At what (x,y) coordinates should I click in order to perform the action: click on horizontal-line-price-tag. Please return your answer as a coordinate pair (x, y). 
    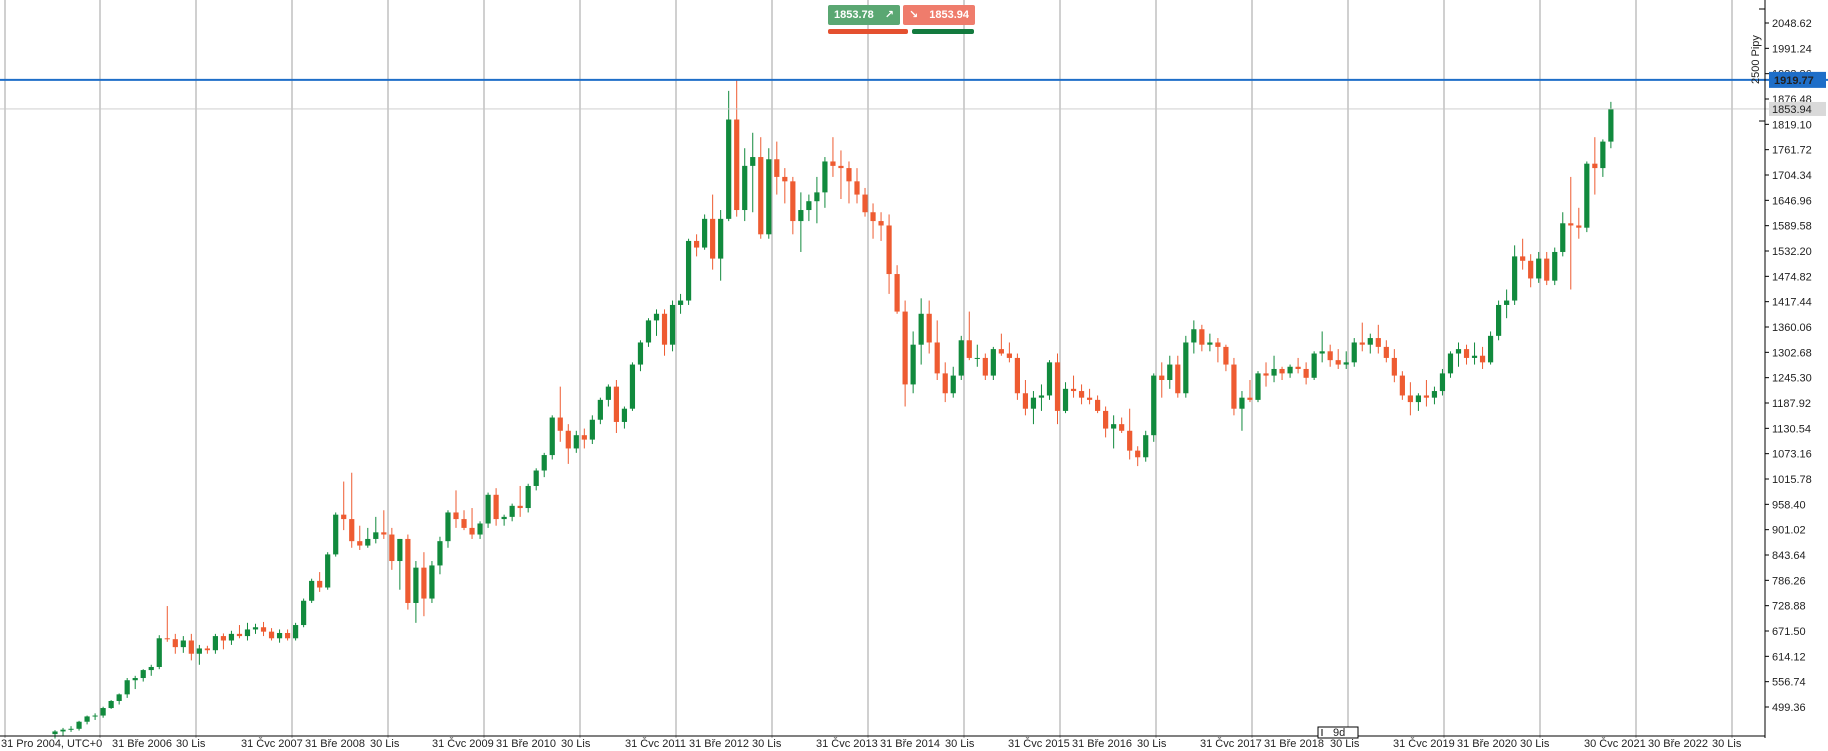
    Looking at the image, I should click on (1797, 79).